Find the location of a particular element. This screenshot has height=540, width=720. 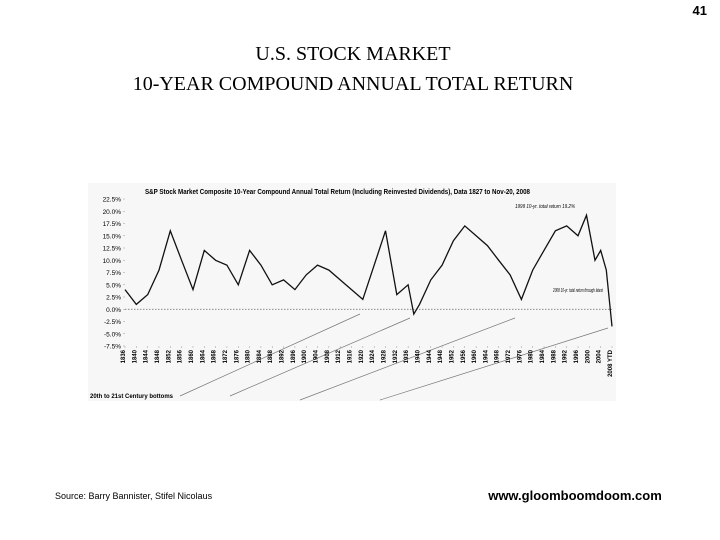

x-tick-label: 1916 is located at coordinates (351, 356).